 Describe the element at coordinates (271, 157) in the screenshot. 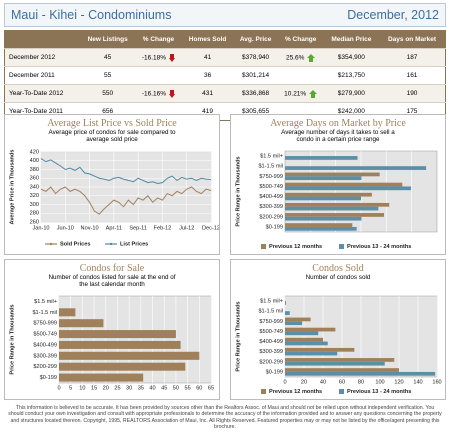

I see `category-label: $1.5 mil+` at that location.